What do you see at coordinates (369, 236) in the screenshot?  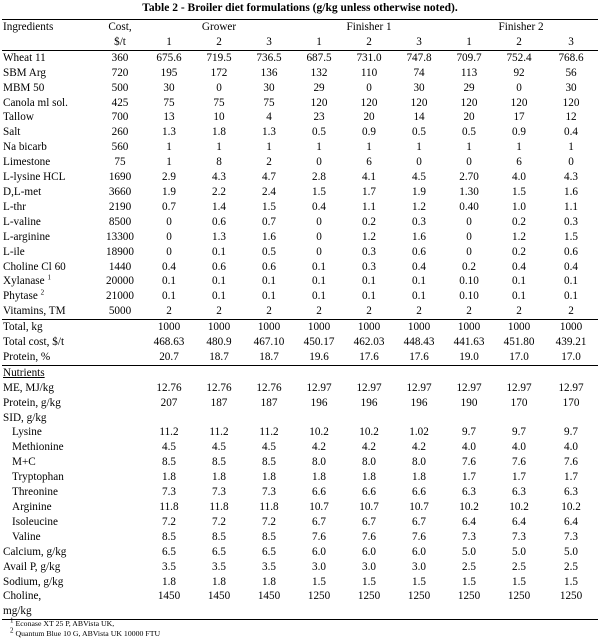 I see `value-cell: 1.2` at bounding box center [369, 236].